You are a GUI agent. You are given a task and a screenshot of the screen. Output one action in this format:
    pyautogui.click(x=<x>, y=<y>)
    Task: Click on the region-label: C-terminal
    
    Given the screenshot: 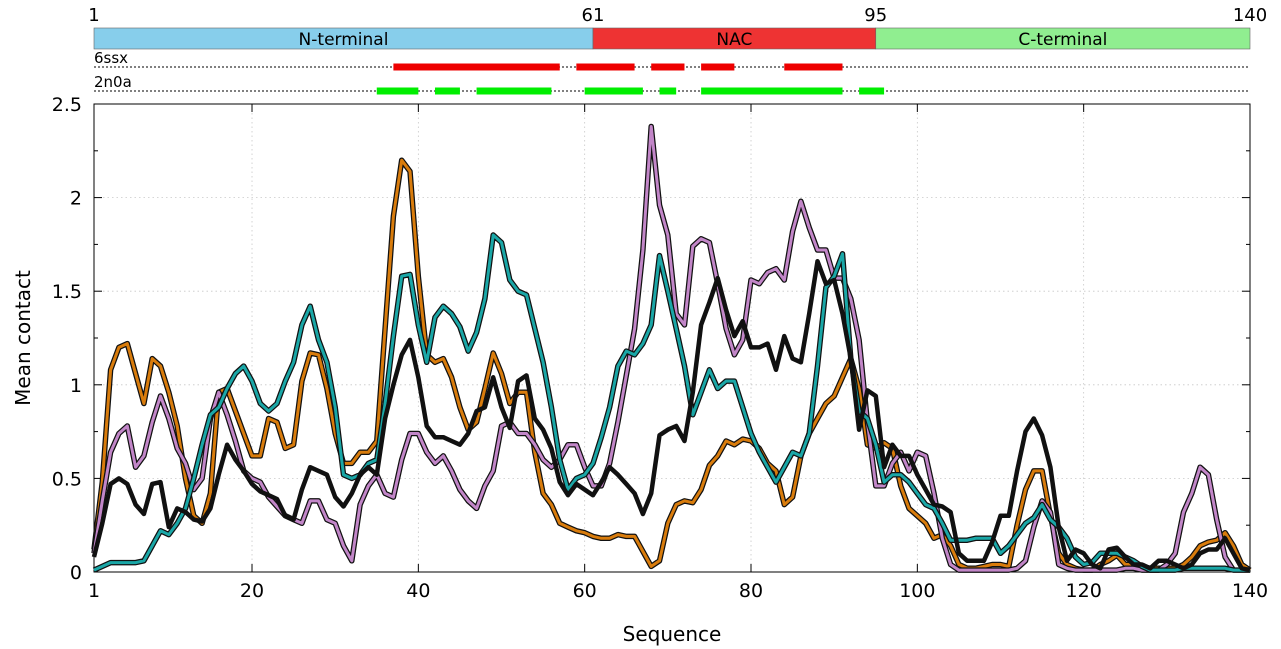 What is the action you would take?
    pyautogui.click(x=1062, y=40)
    